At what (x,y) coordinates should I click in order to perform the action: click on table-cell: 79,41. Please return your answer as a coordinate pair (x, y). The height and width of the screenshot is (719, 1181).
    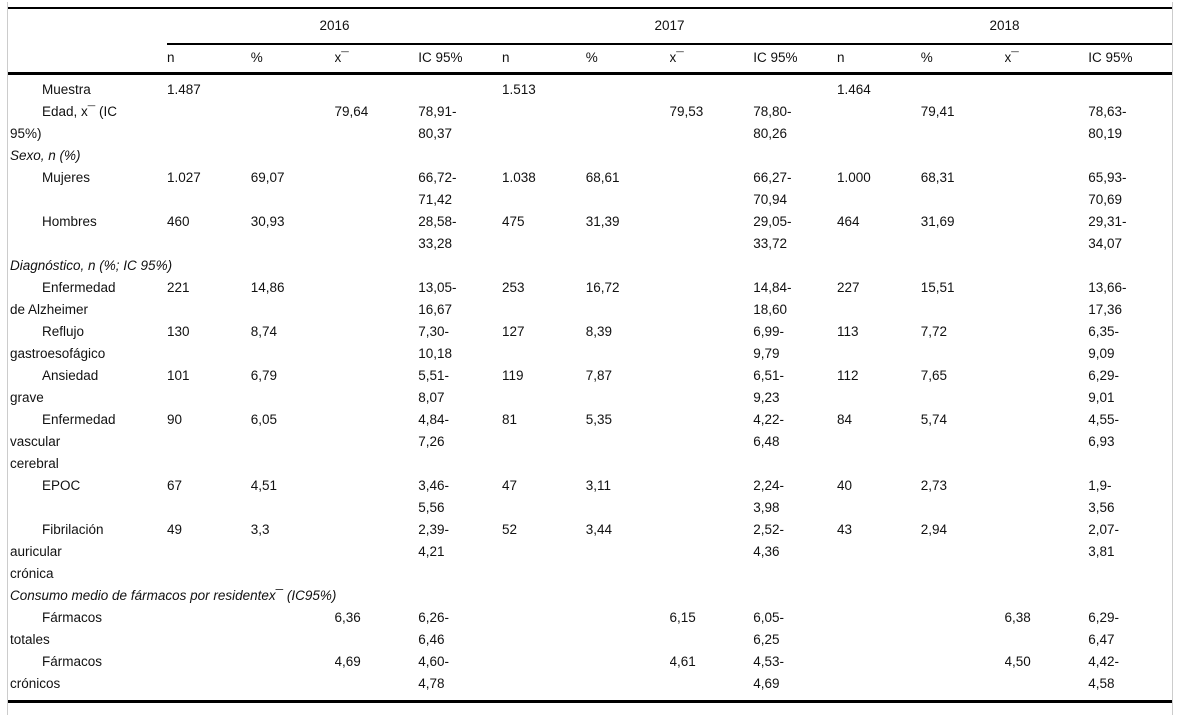
    Looking at the image, I should click on (937, 111).